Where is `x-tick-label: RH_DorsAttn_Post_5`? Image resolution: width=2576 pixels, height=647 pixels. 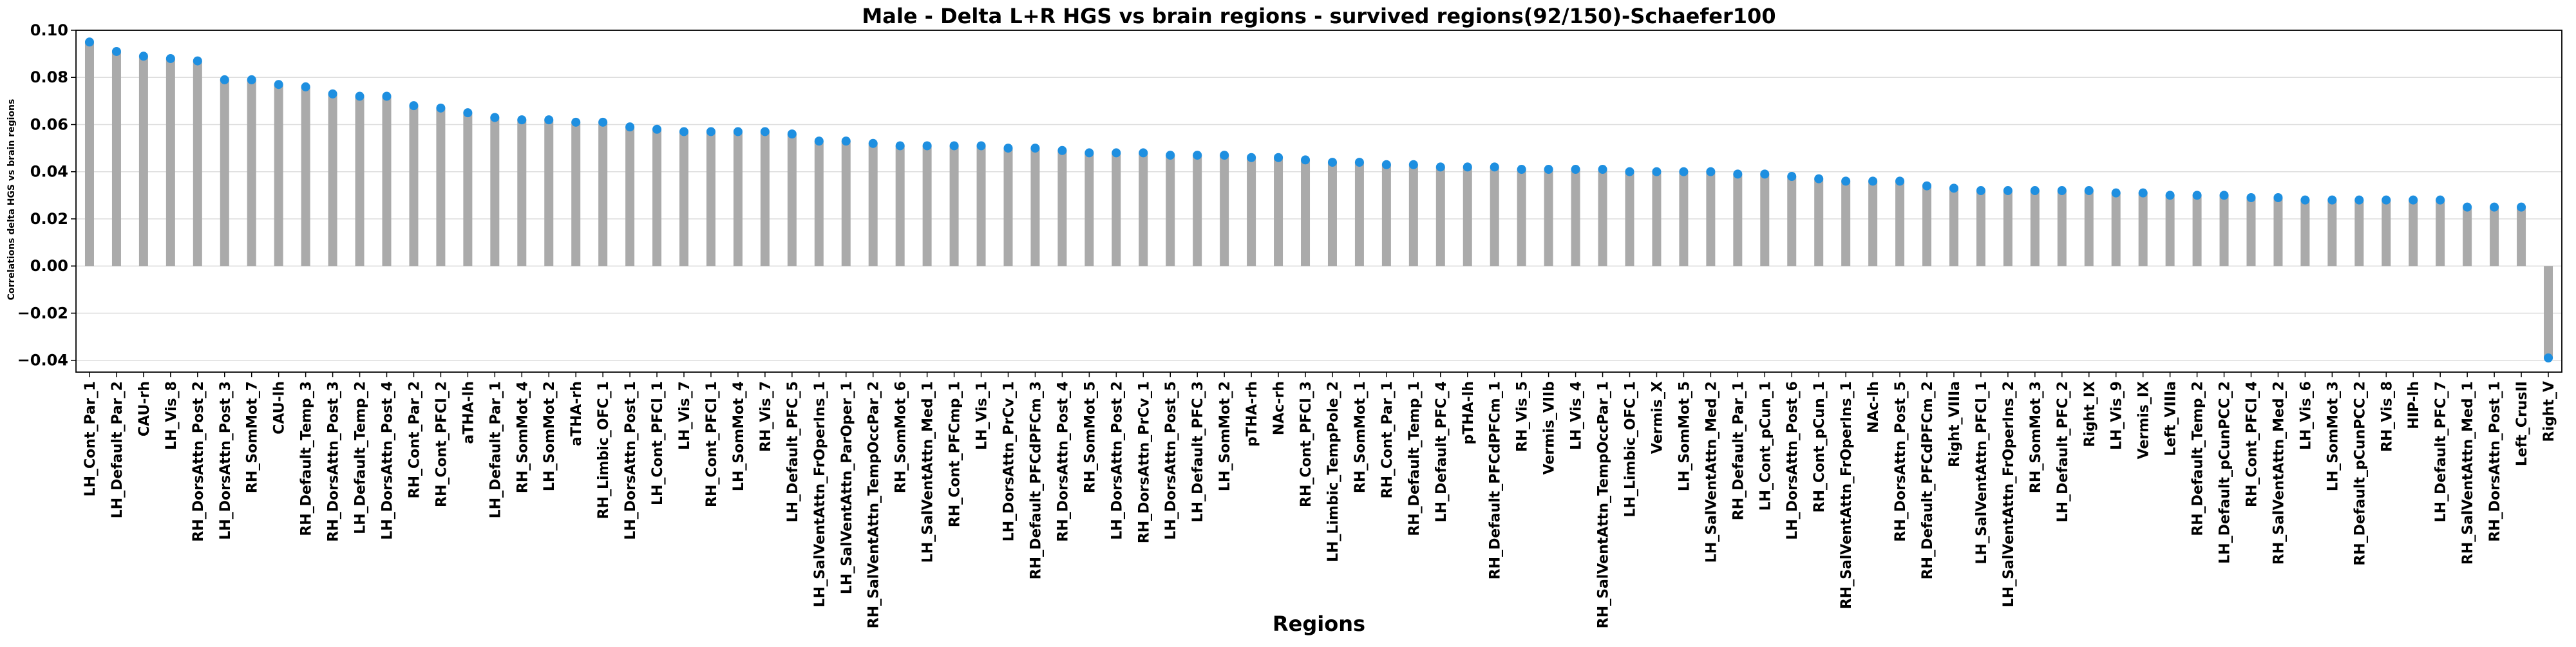
x-tick-label: RH_DorsAttn_Post_5 is located at coordinates (1901, 461).